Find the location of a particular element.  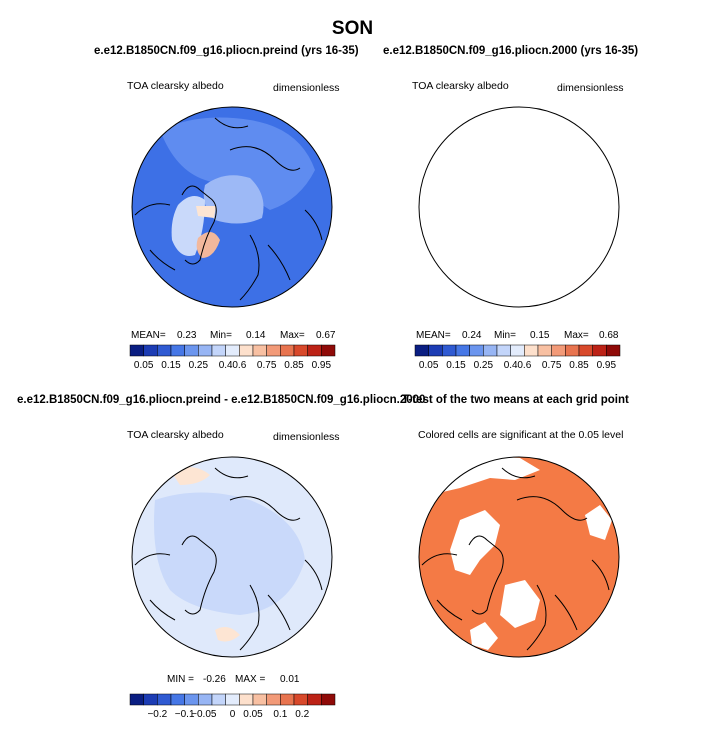

panel2-arctic-region is located at coordinates (524, 164).